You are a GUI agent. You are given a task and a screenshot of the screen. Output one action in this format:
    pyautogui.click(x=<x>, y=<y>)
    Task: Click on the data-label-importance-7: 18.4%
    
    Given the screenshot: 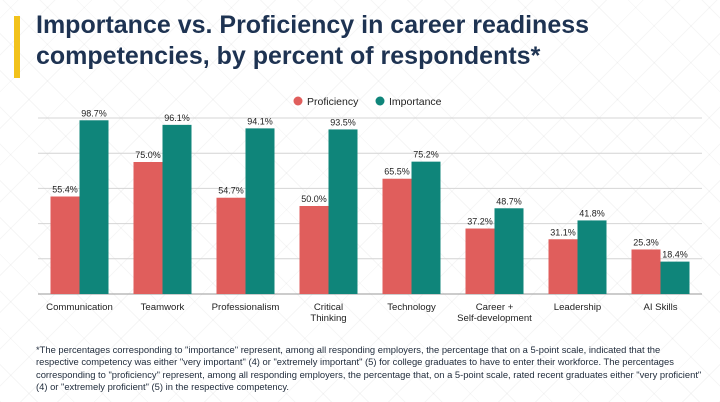 What is the action you would take?
    pyautogui.click(x=675, y=255)
    